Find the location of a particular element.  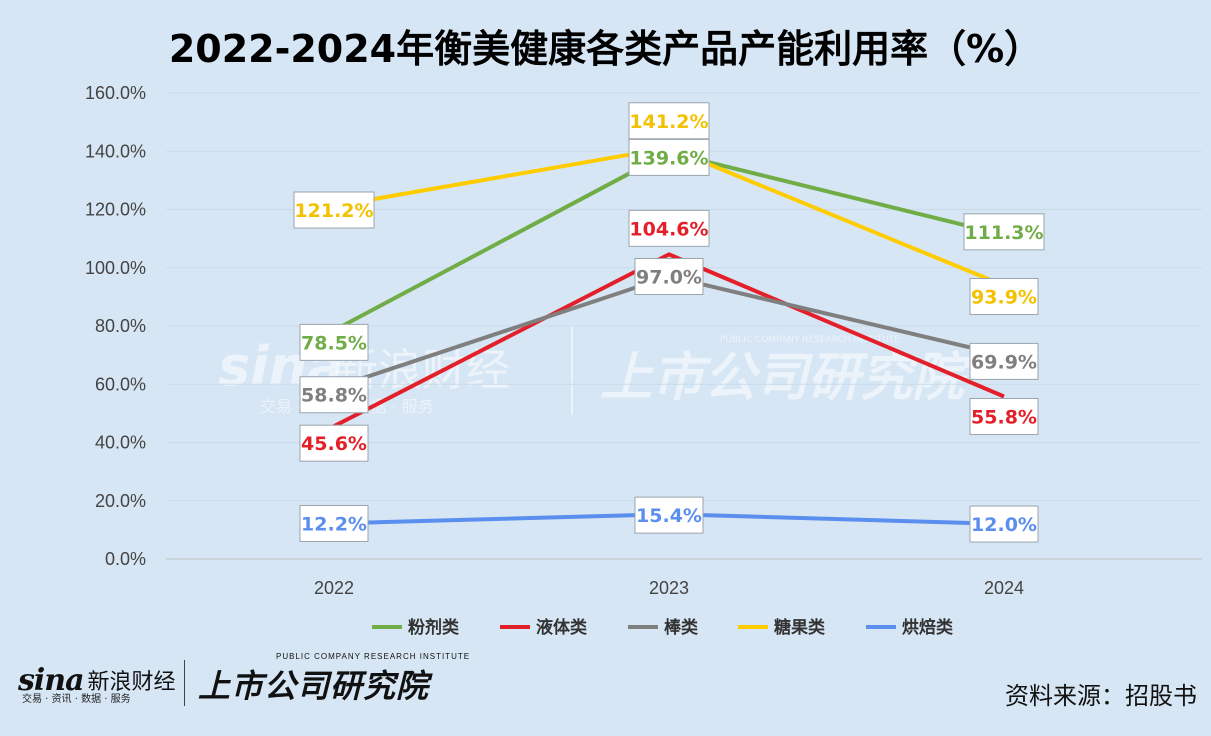

sina-mark: sina is located at coordinates (51, 680).